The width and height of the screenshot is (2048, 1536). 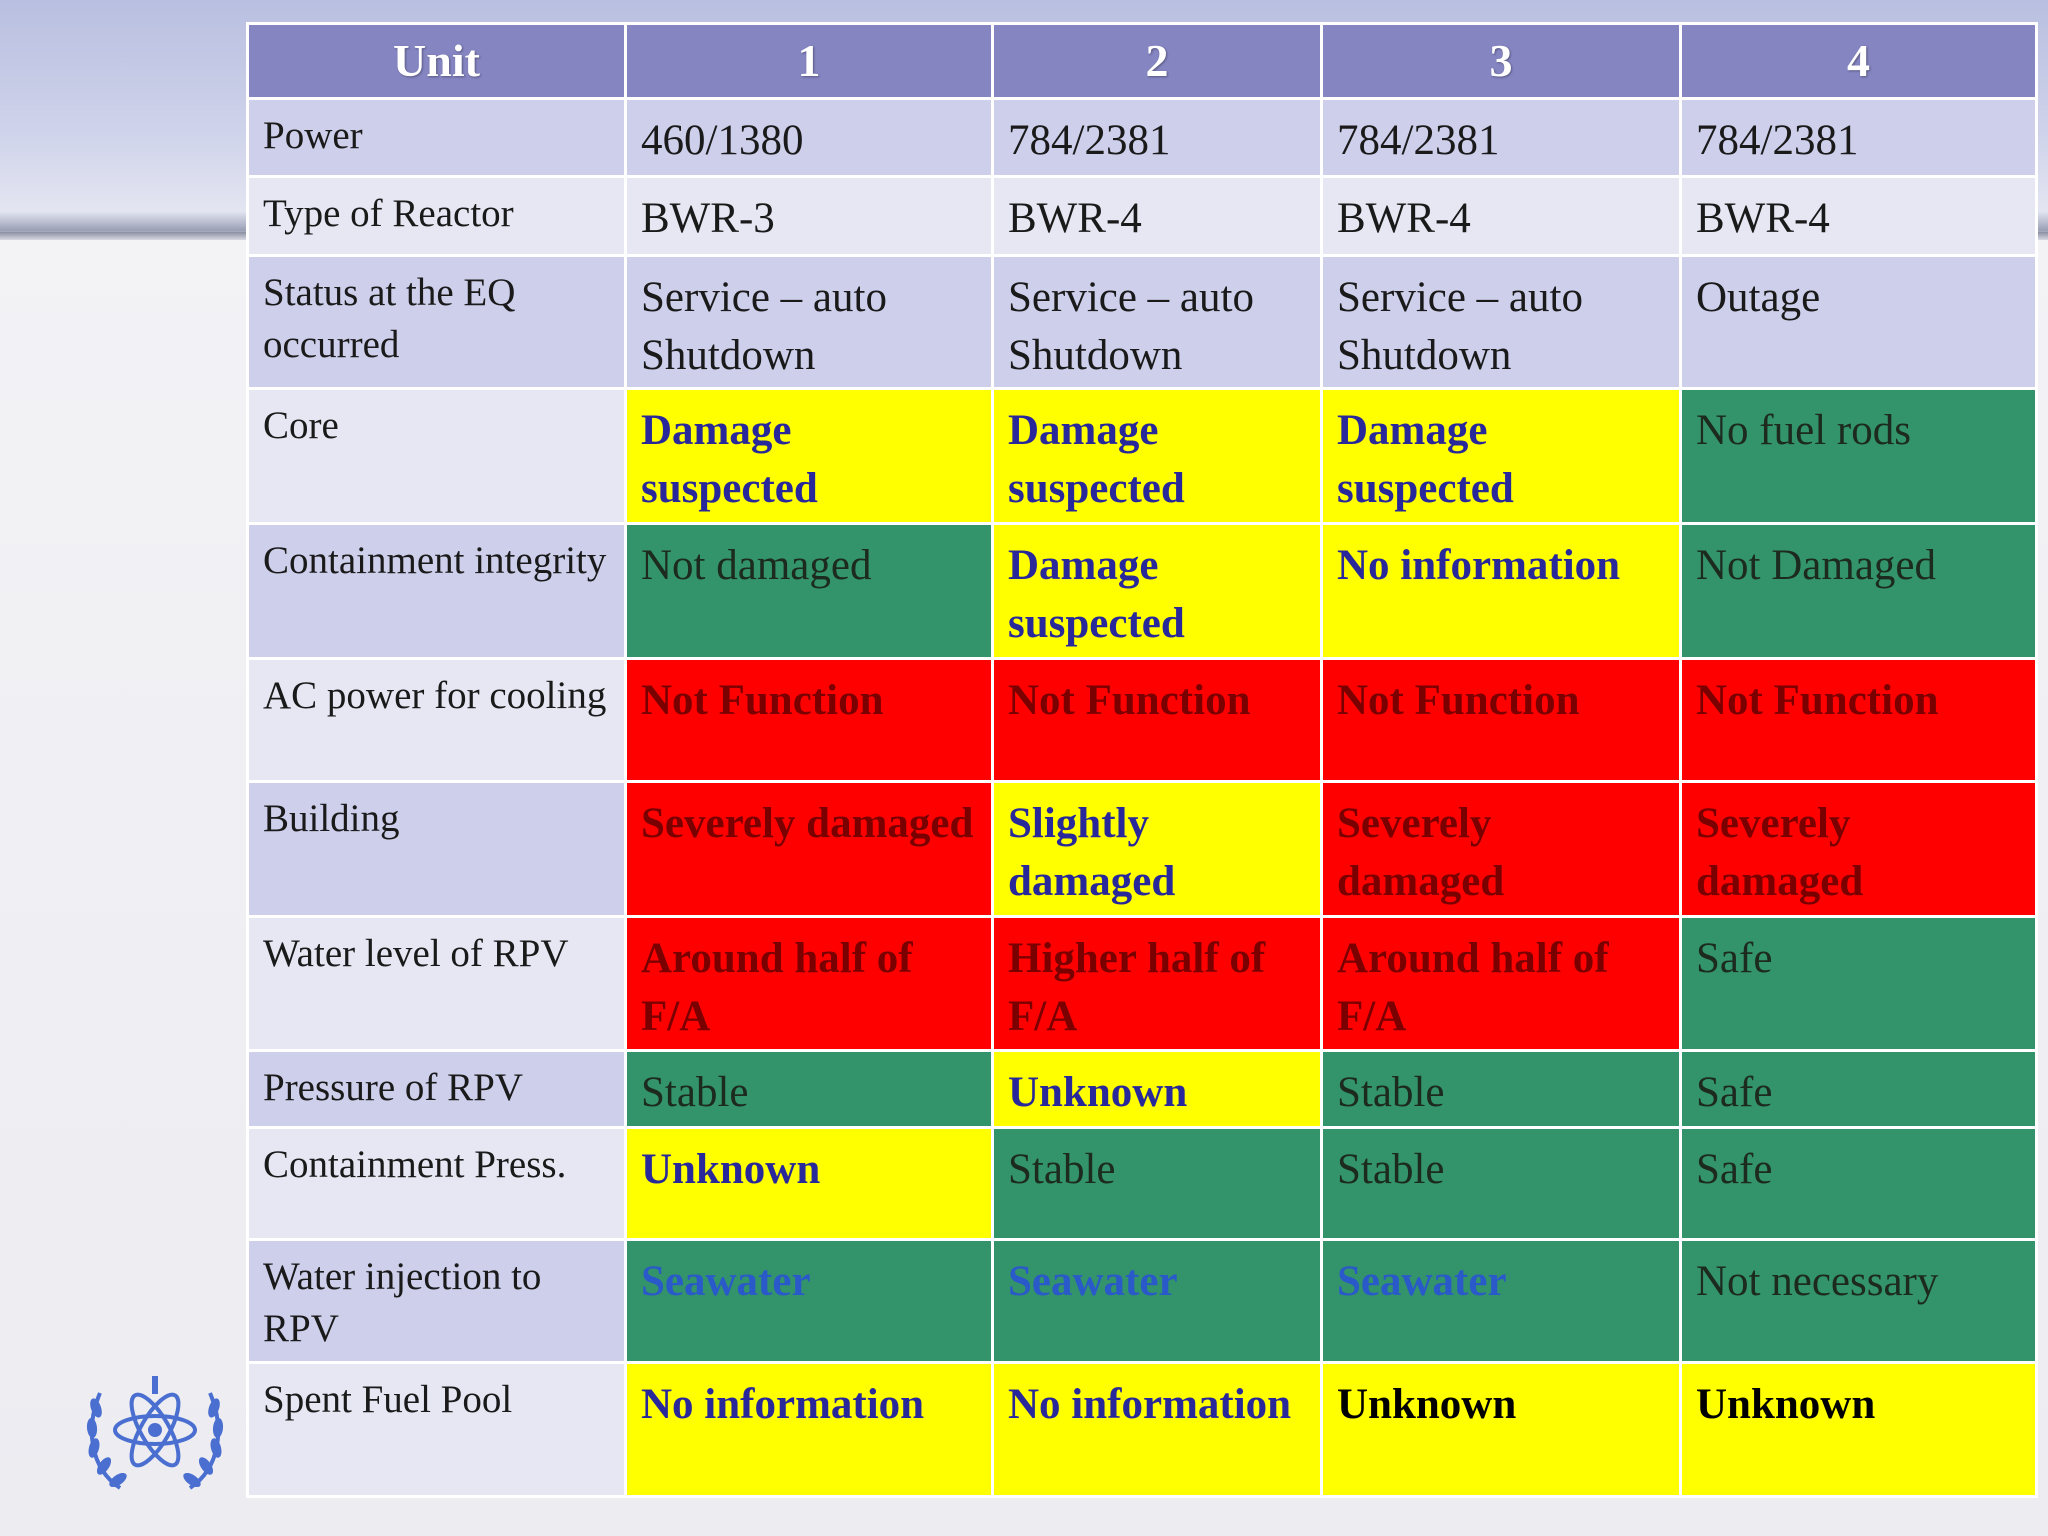 I want to click on cell-unit-4: Unknown, so click(x=1858, y=1429).